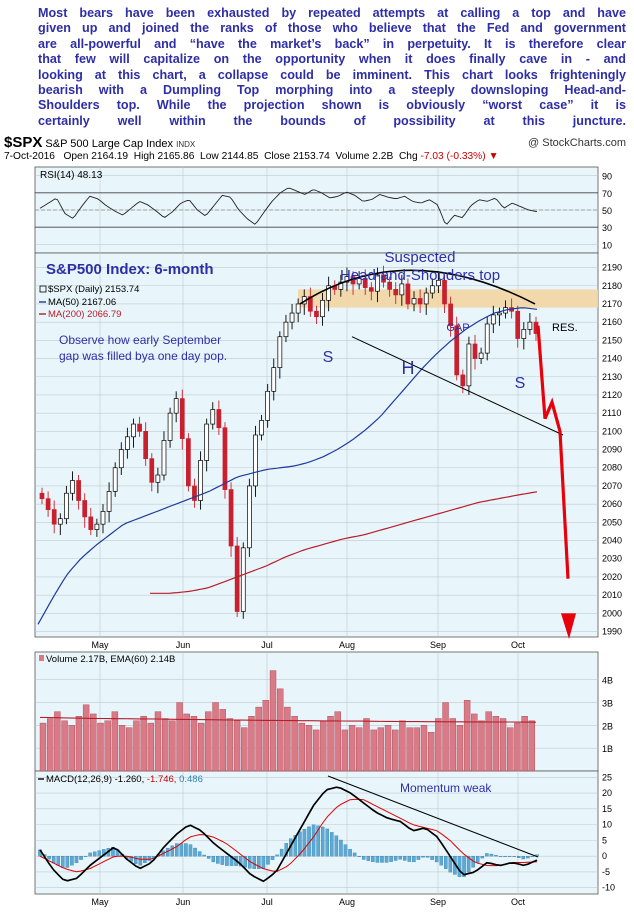 Image resolution: width=634 pixels, height=918 pixels. What do you see at coordinates (612, 340) in the screenshot?
I see `price-tick-label: 2150` at bounding box center [612, 340].